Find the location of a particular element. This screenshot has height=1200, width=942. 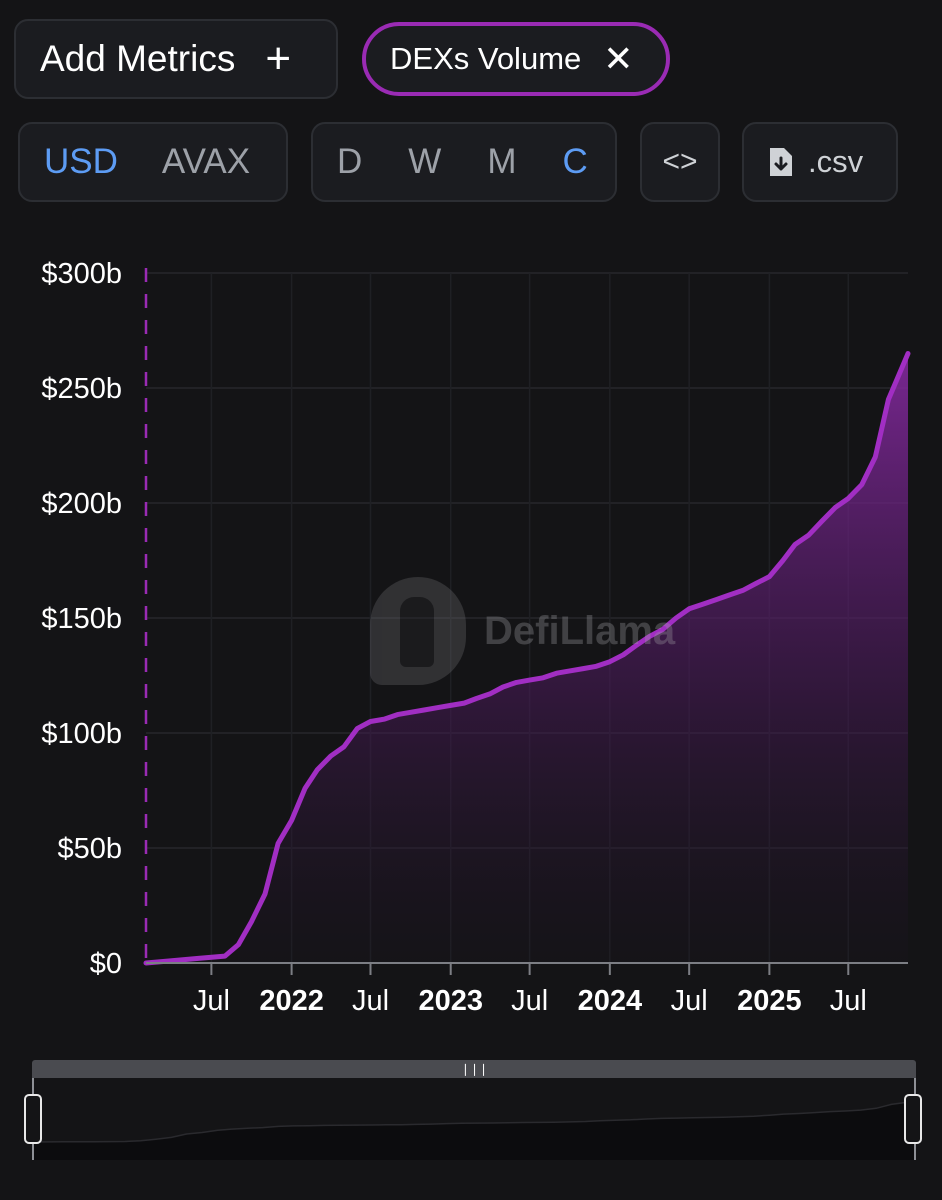

code-icon: <> is located at coordinates (680, 161).